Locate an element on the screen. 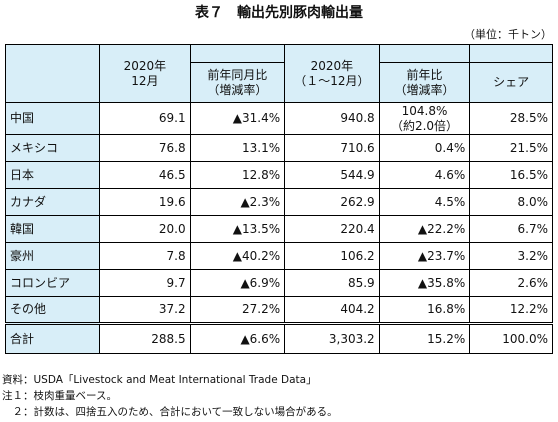 This screenshot has width=558, height=422. row-label: その他 is located at coordinates (52, 310).